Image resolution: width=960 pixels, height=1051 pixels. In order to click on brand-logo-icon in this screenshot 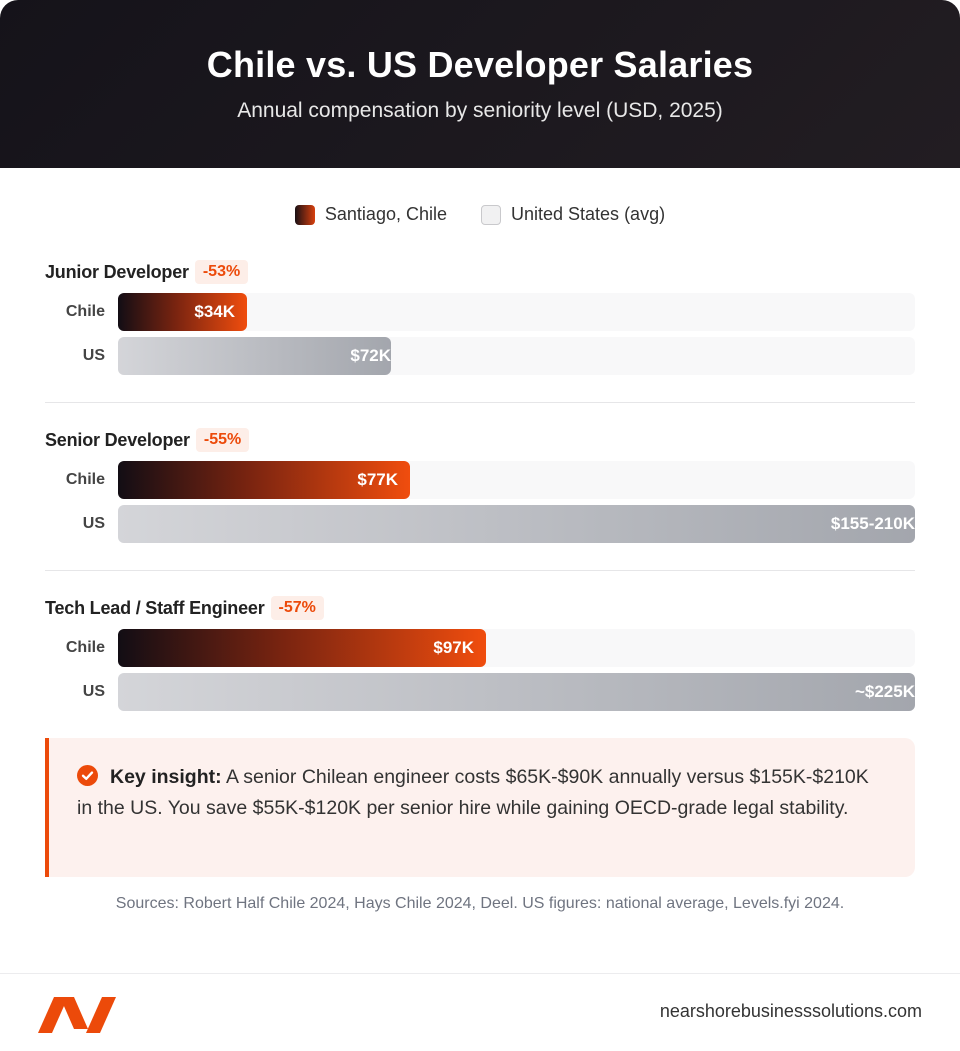, I will do `click(77, 1015)`.